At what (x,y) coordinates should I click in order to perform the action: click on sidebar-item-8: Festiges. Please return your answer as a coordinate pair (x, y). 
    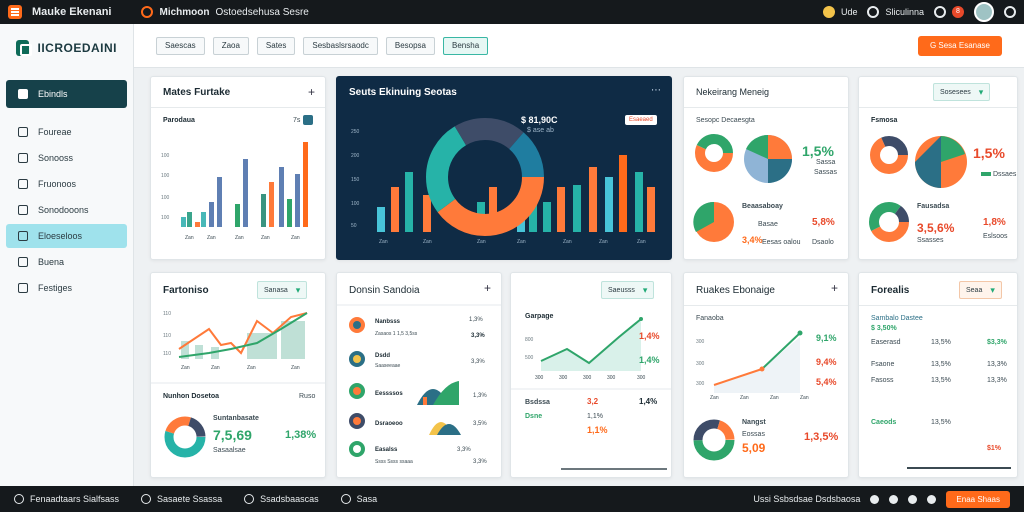
    Looking at the image, I should click on (66, 288).